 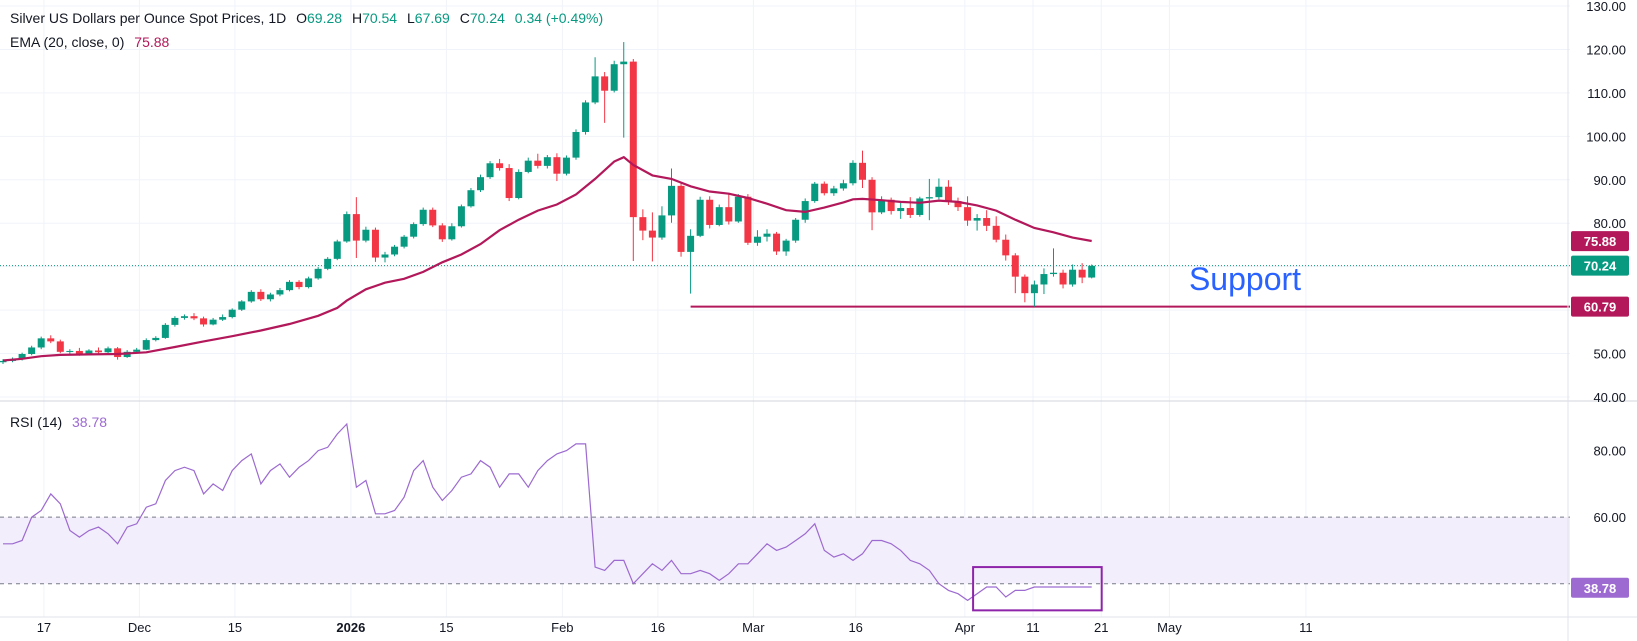 What do you see at coordinates (61, 422) in the screenshot?
I see `rsi-legend: RSI (14) 38.78` at bounding box center [61, 422].